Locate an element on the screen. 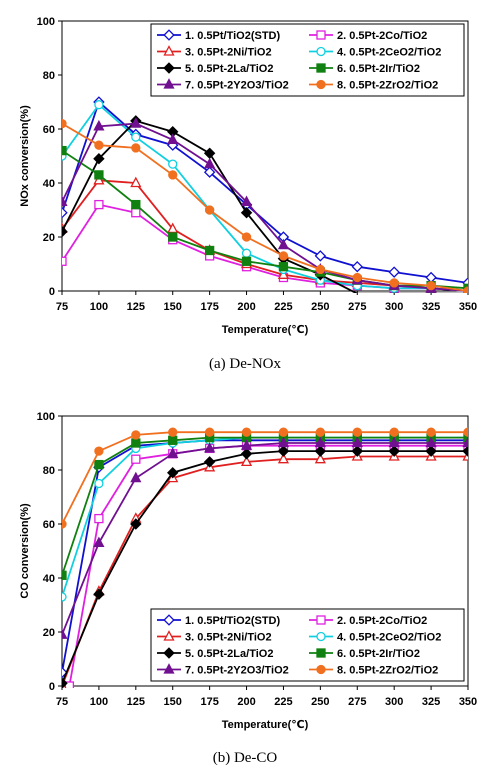 This screenshot has width=490, height=780. deco-x-tick-label: 300 is located at coordinates (394, 702).